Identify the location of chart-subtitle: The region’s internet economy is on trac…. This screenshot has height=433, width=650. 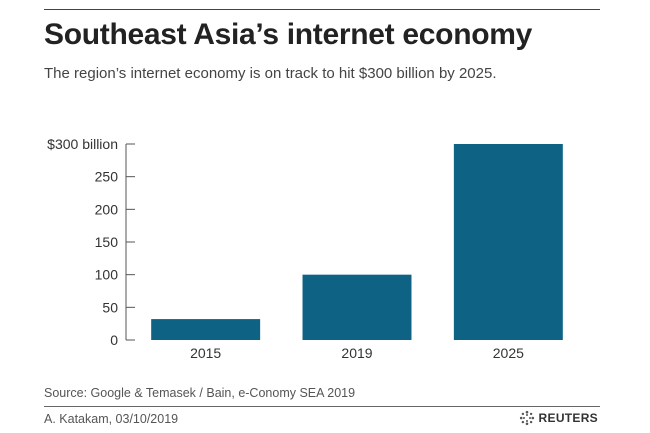
(270, 73).